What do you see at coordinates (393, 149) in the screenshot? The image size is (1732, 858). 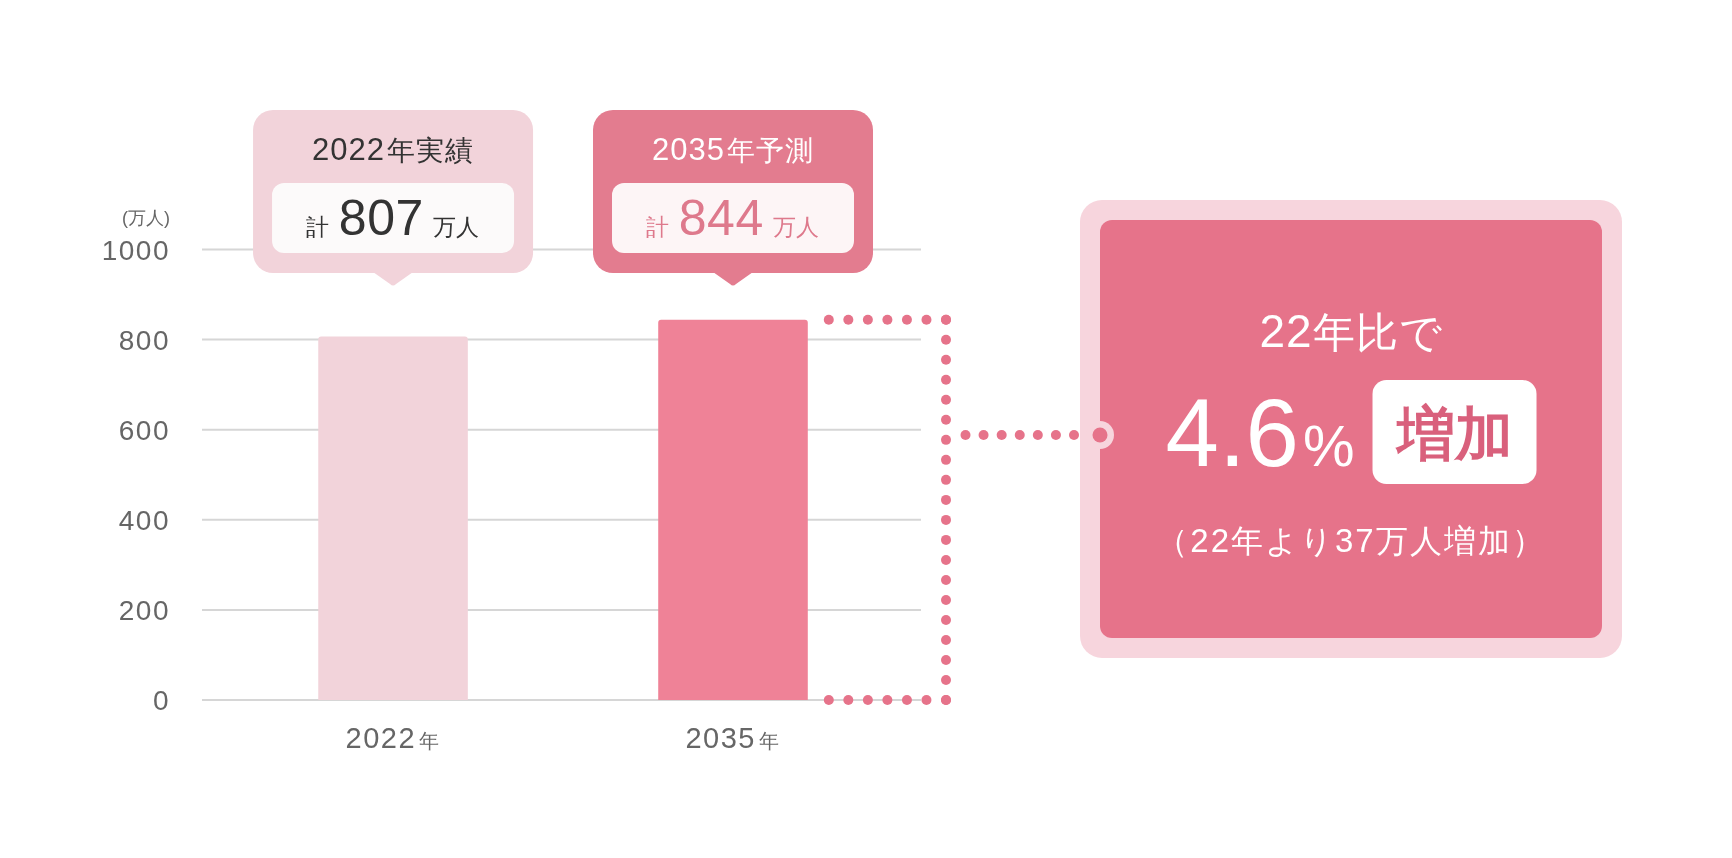 I see `annotation: 2022年実績` at bounding box center [393, 149].